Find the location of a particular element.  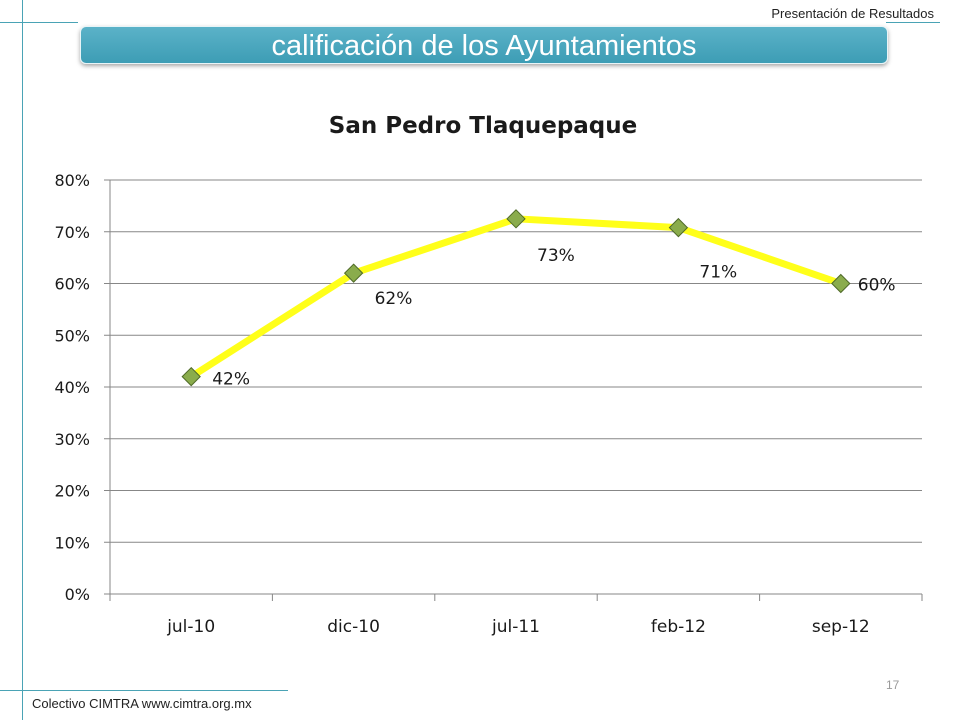

banner-title: calificación de los Ayuntamientos is located at coordinates (484, 46).